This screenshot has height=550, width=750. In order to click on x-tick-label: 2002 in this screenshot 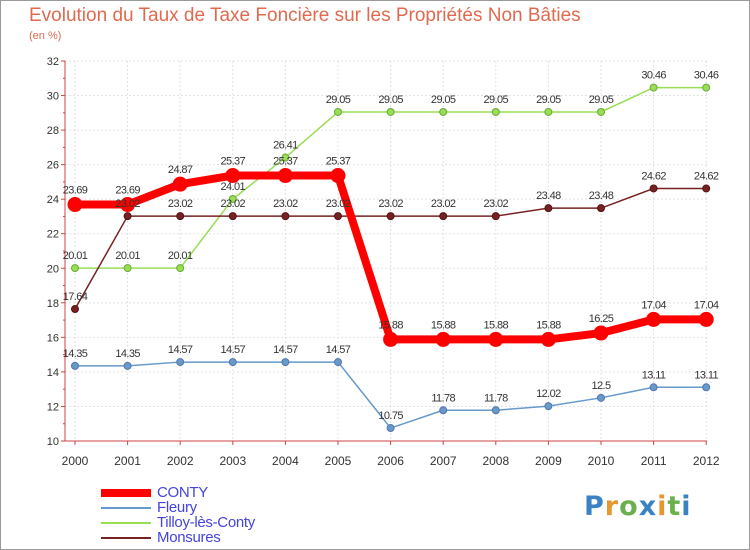, I will do `click(180, 461)`.